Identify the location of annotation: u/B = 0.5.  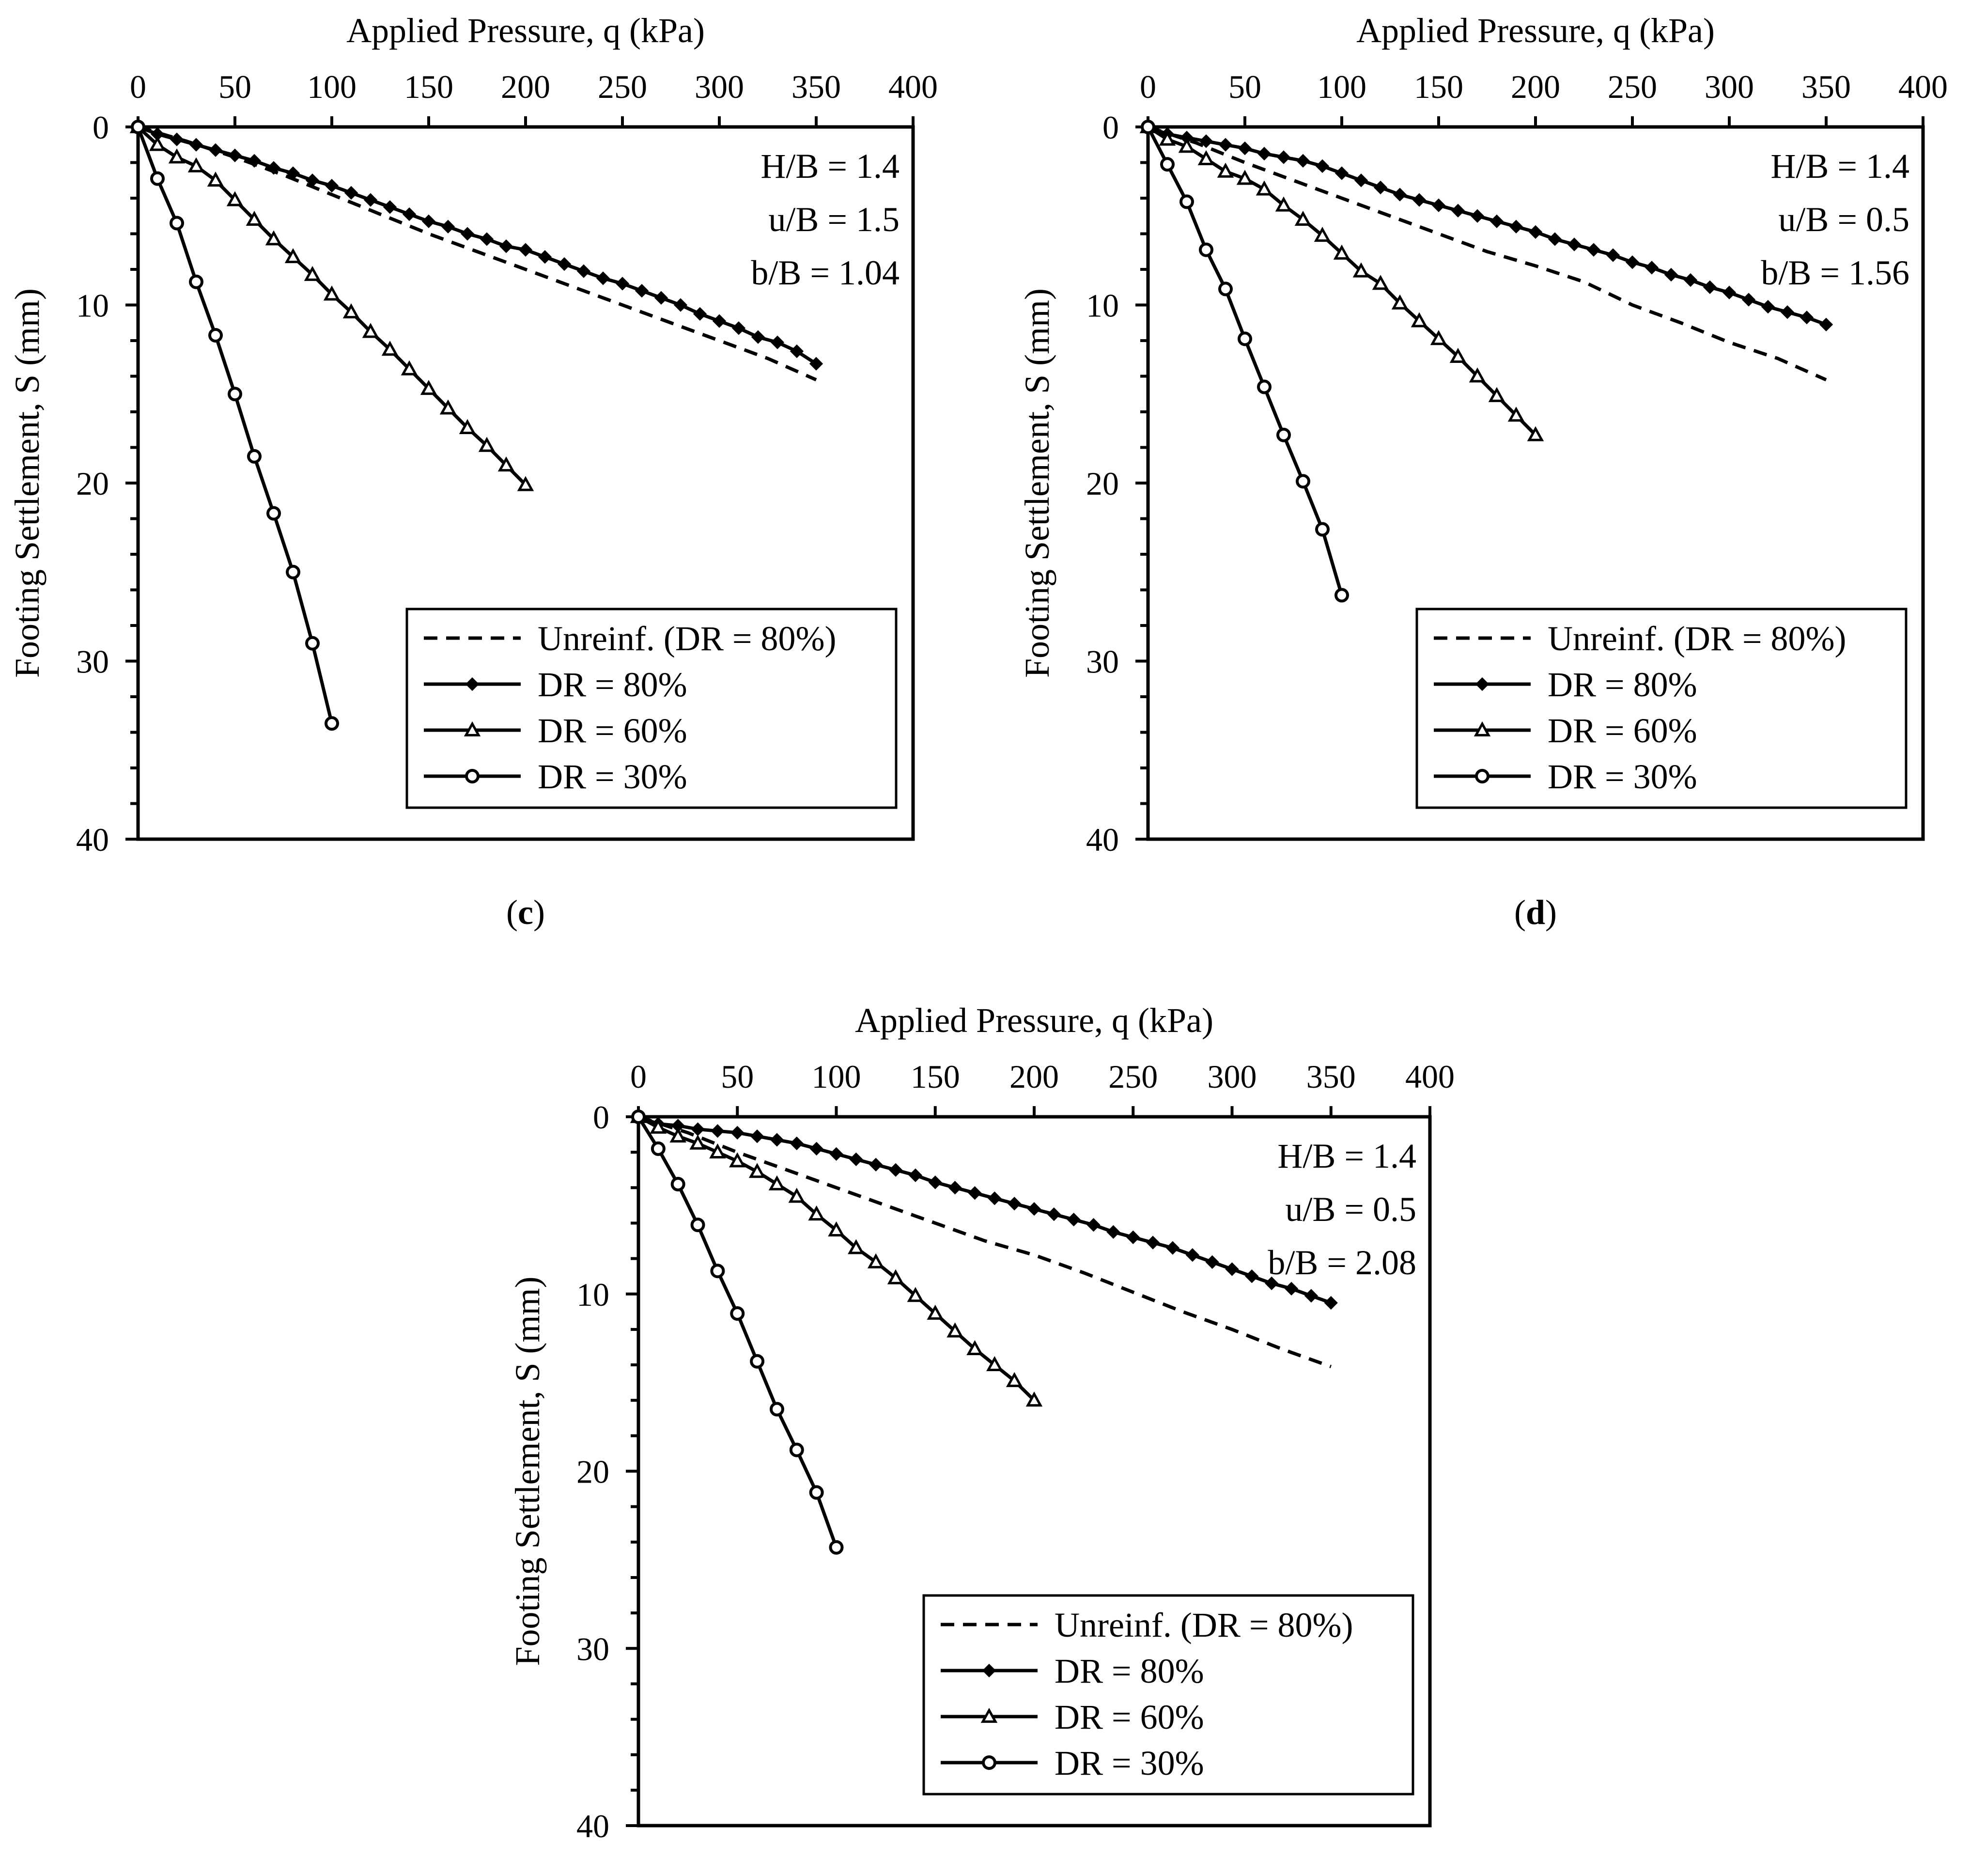
(1350, 1209).